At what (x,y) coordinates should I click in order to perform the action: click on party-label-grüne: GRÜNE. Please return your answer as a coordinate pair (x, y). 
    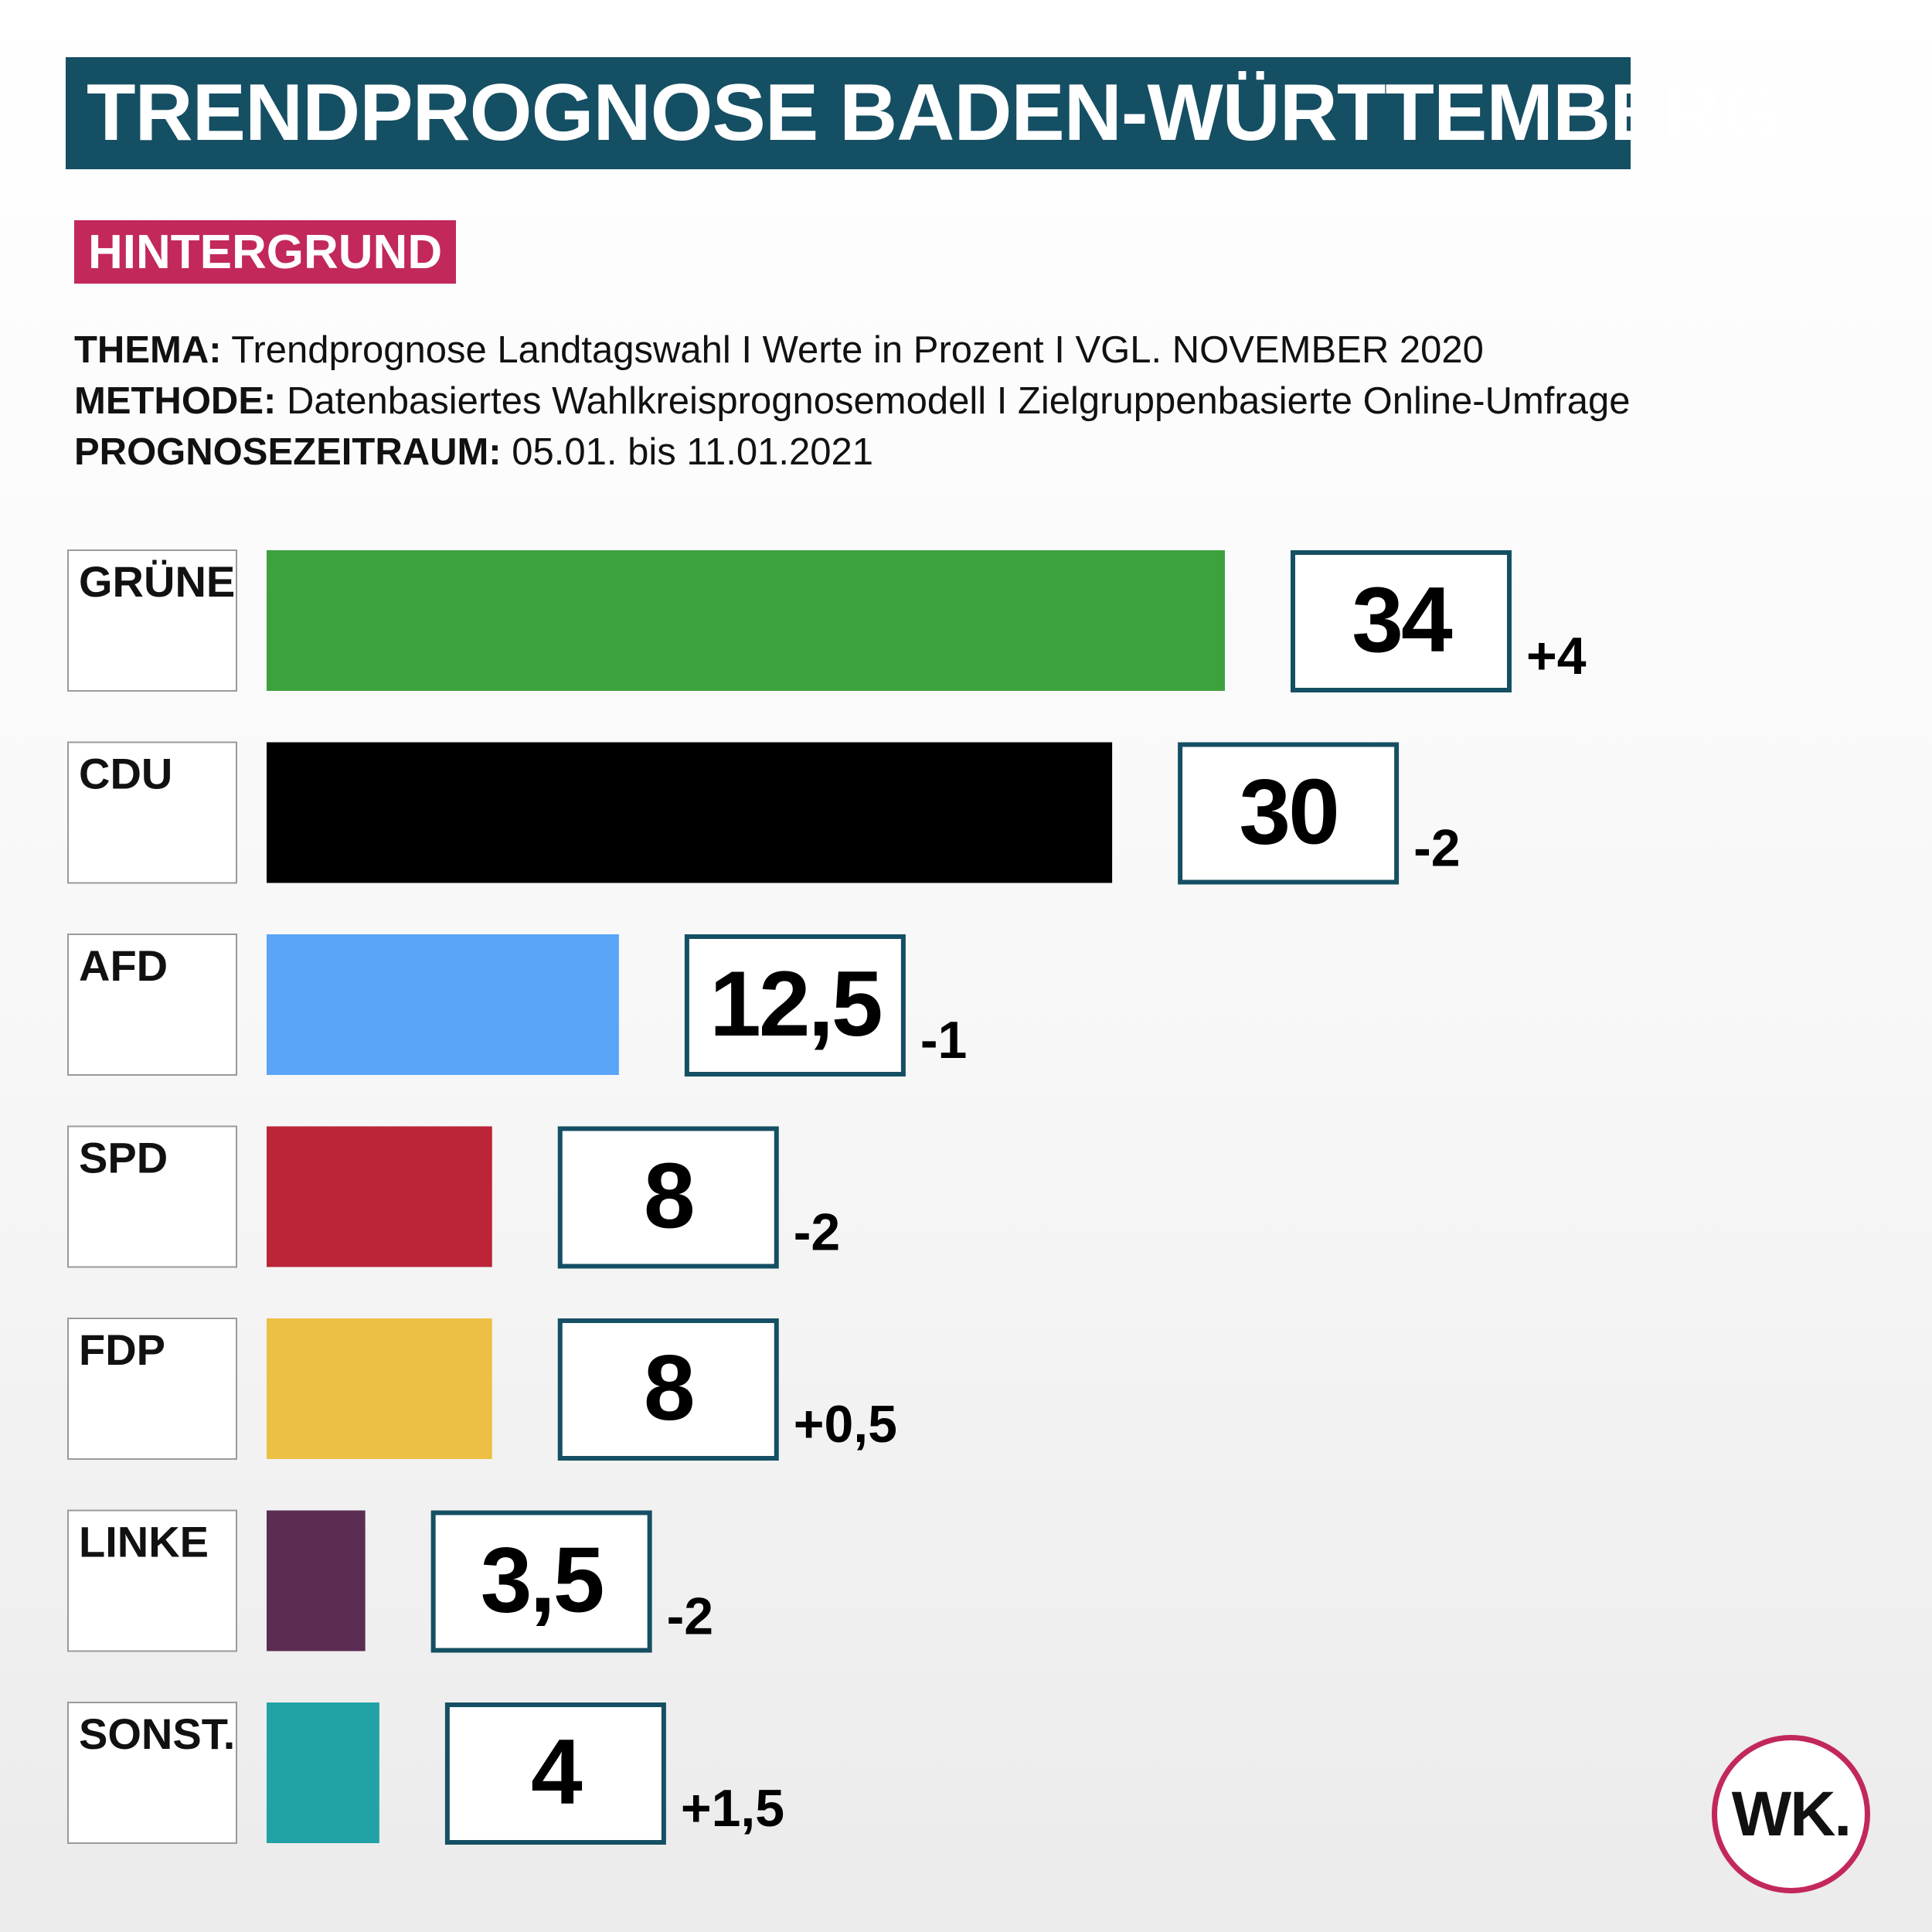
    Looking at the image, I should click on (157, 581).